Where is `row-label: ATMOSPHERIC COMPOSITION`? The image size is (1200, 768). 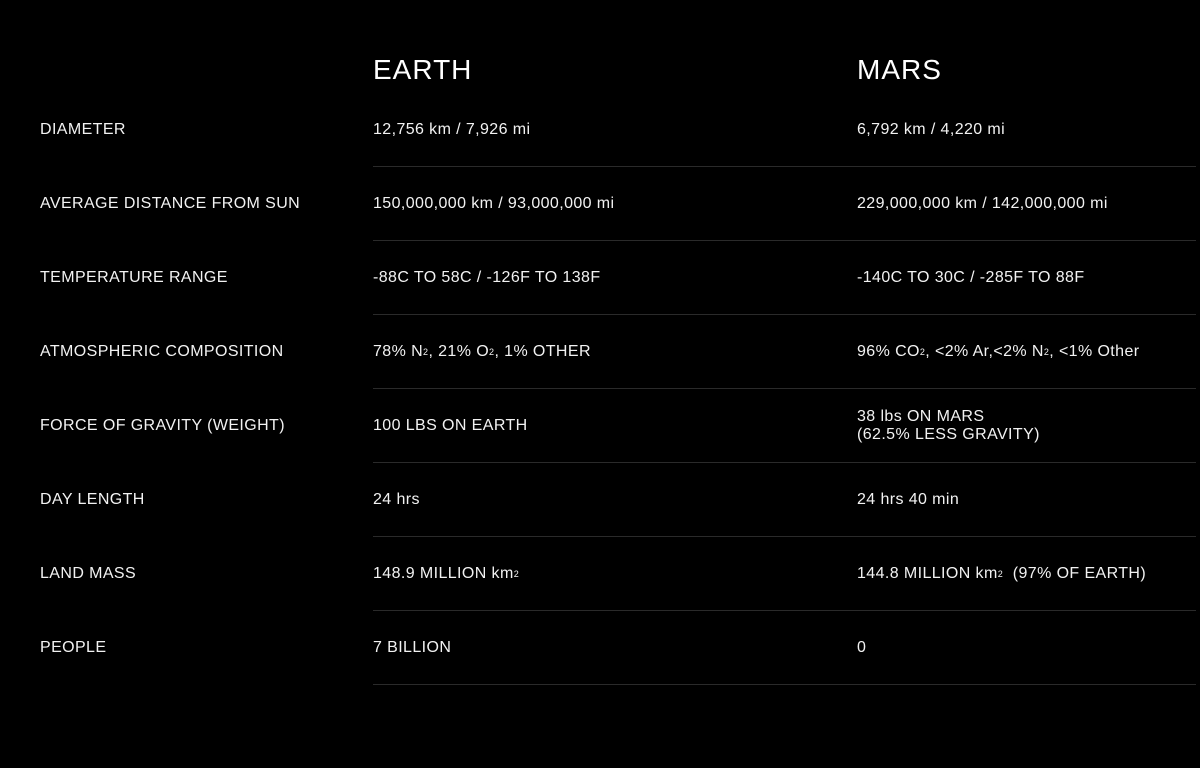
row-label: ATMOSPHERIC COMPOSITION is located at coordinates (162, 351).